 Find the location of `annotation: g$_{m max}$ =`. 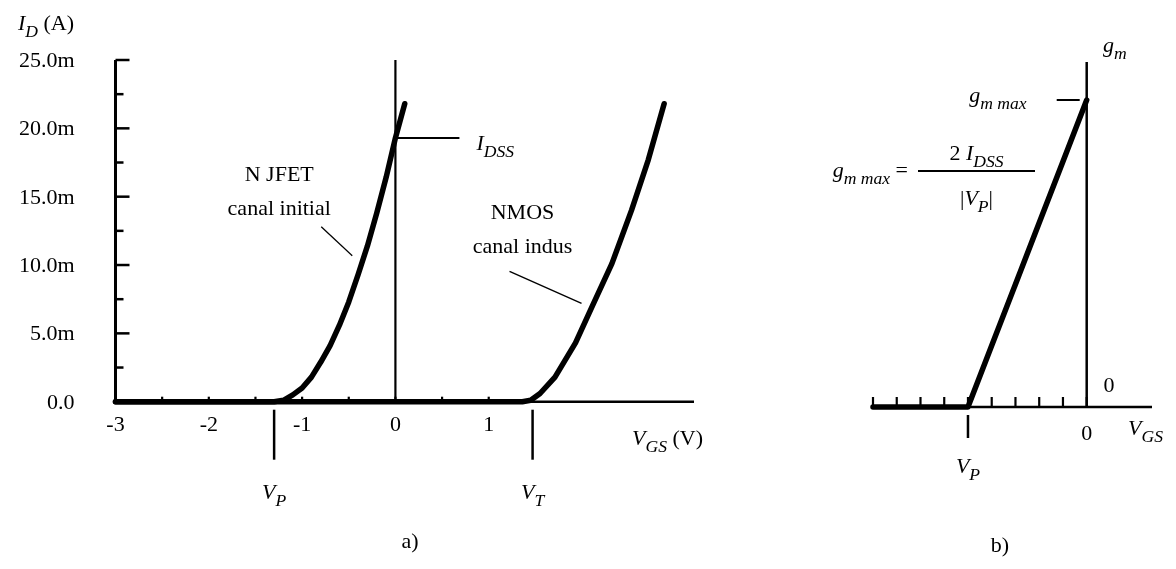

annotation: g$_{m max}$ = is located at coordinates (870, 172).